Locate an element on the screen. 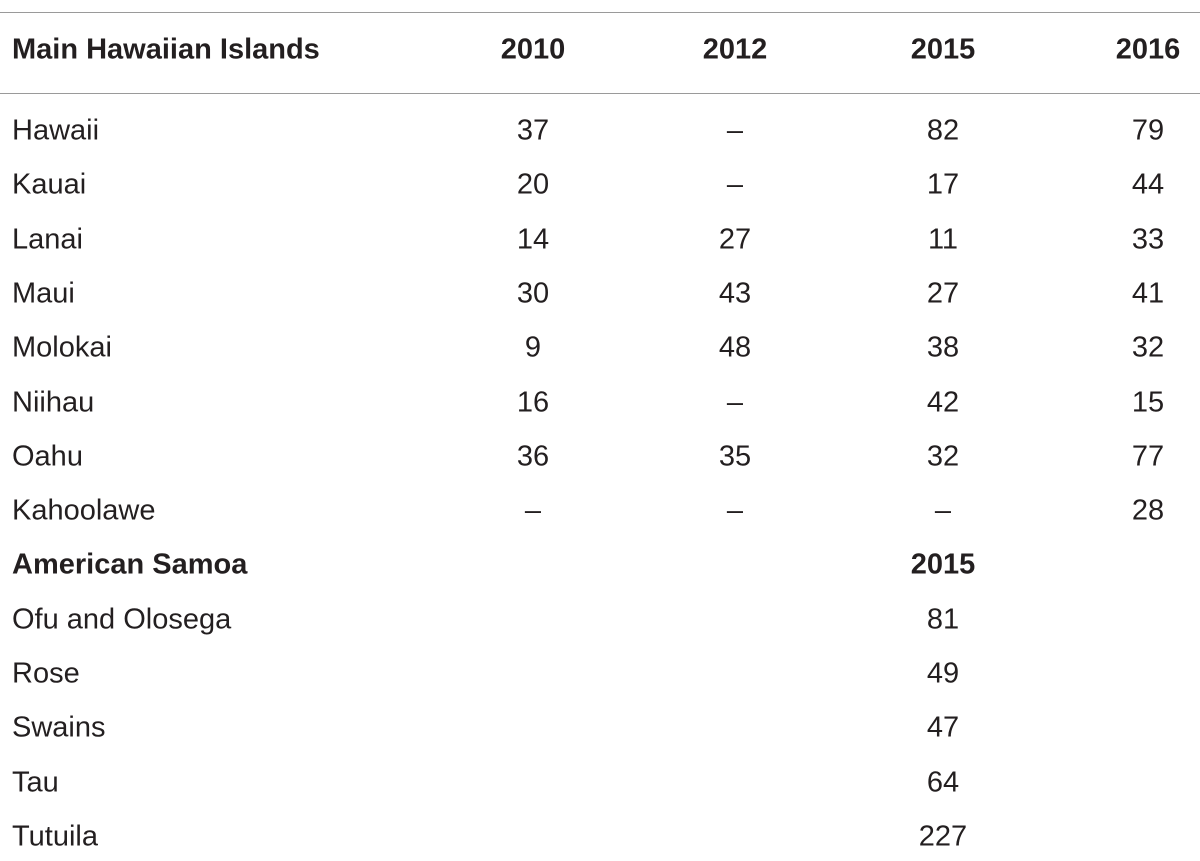 The height and width of the screenshot is (861, 1200). row-label: Tutuila is located at coordinates (55, 836).